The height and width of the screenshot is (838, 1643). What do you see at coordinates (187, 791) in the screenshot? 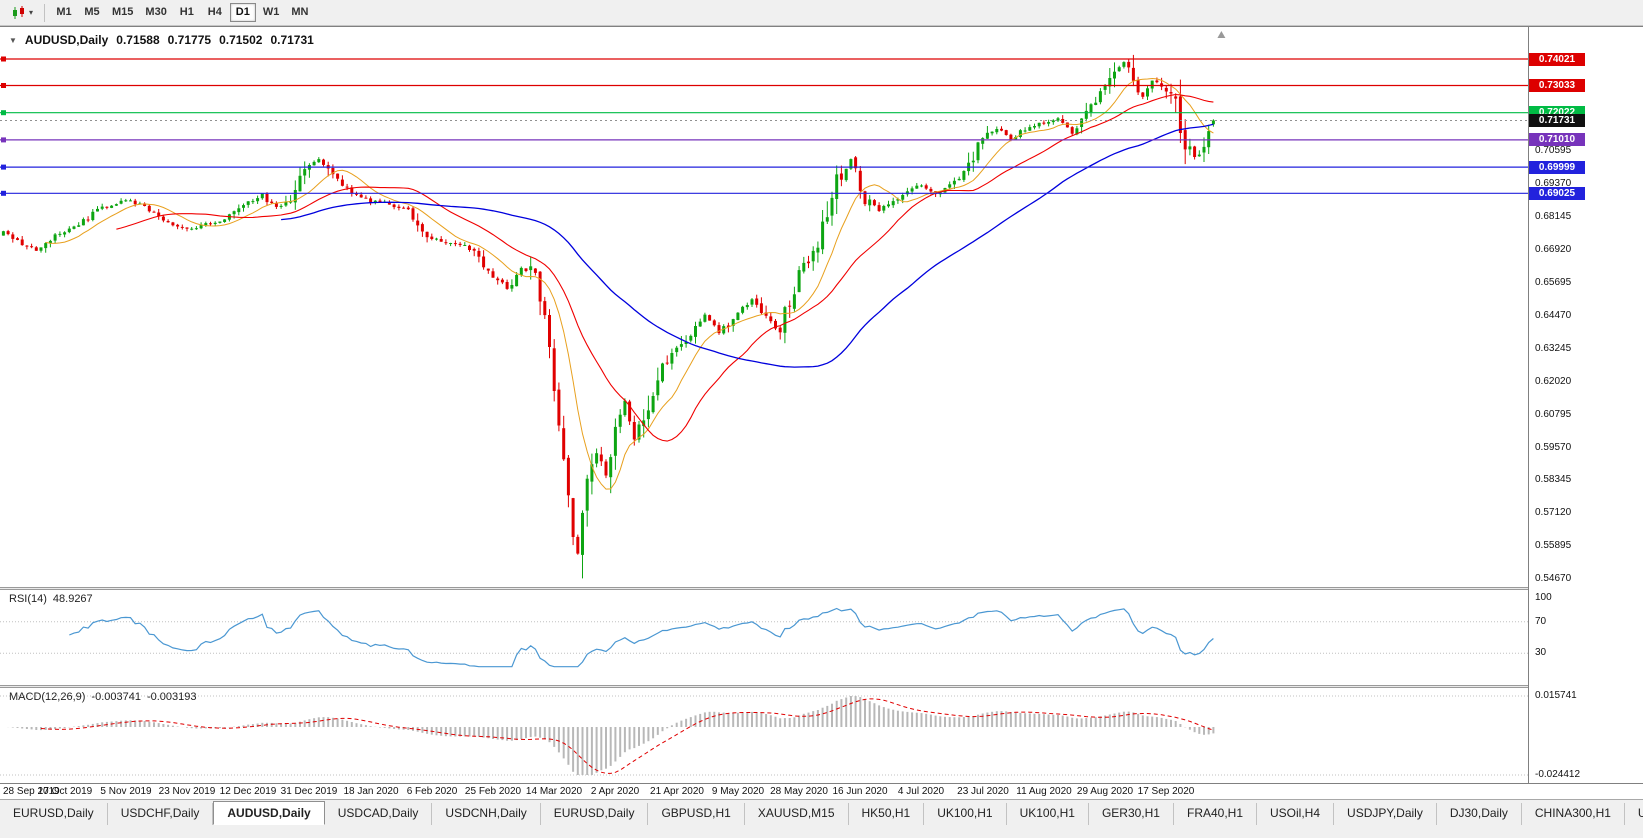
I see `date-label: 23 Nov 2019` at bounding box center [187, 791].